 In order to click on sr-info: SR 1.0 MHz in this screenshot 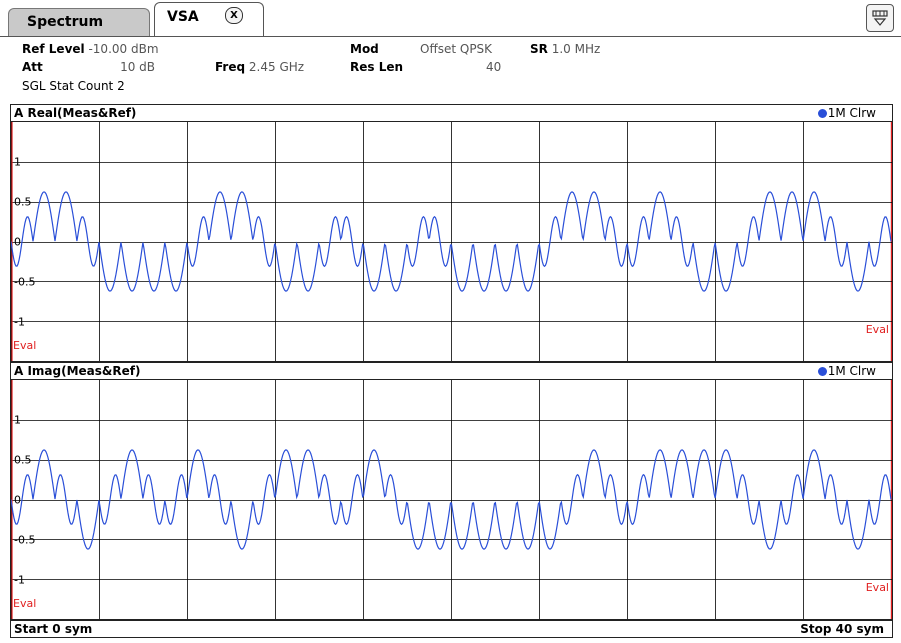, I will do `click(565, 49)`.